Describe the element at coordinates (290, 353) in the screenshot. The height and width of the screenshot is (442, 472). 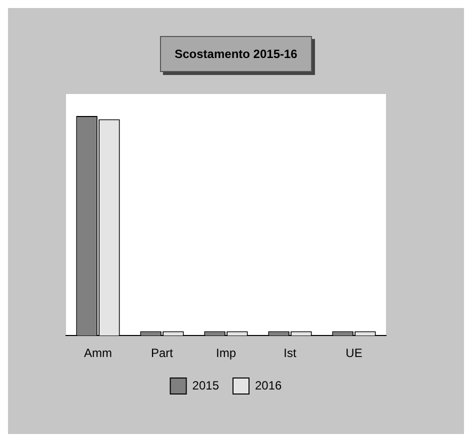
I see `x-tick-label: Ist` at that location.